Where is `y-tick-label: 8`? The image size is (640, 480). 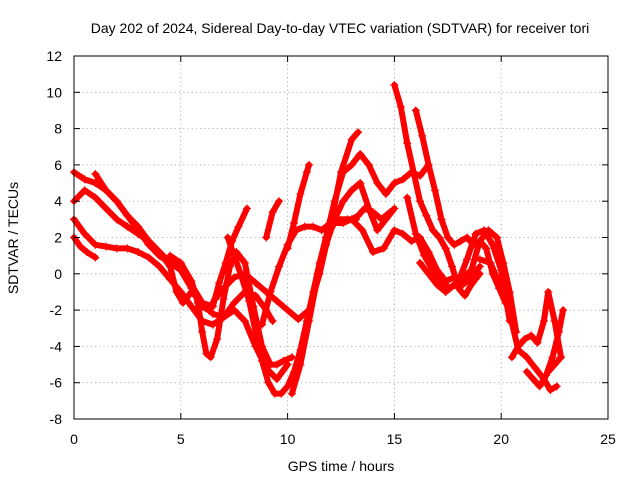
y-tick-label: 8 is located at coordinates (58, 129).